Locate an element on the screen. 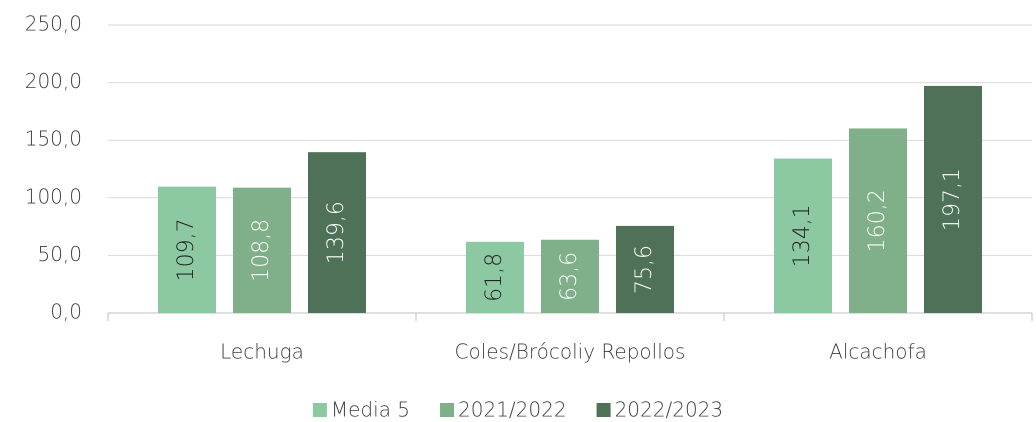  y-tick-label: 50,0 is located at coordinates (59, 254).